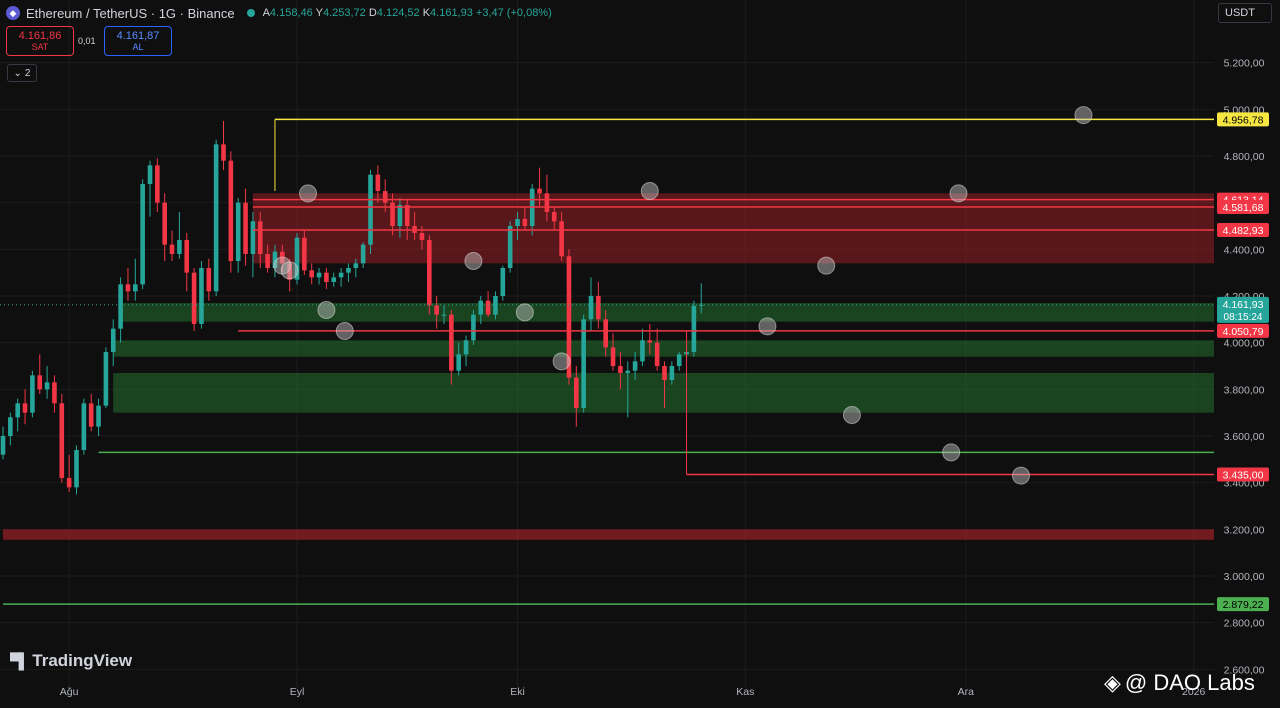 The height and width of the screenshot is (708, 1280). What do you see at coordinates (1244, 157) in the screenshot?
I see `y-tick-label: 4.800,00` at bounding box center [1244, 157].